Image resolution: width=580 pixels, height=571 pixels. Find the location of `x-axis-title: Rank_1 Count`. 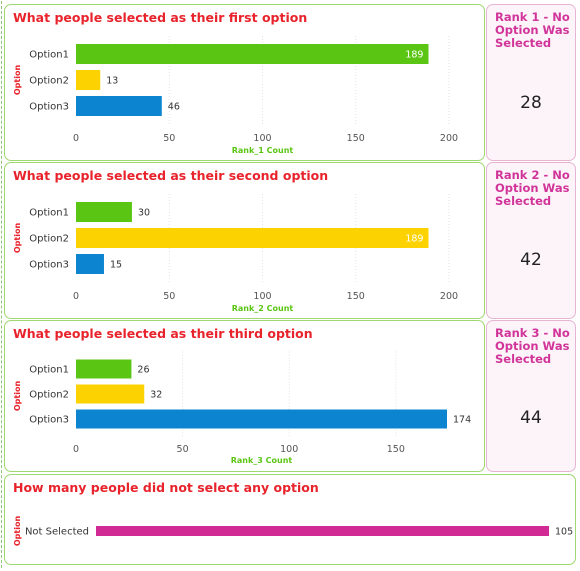

x-axis-title: Rank_1 Count is located at coordinates (263, 150).